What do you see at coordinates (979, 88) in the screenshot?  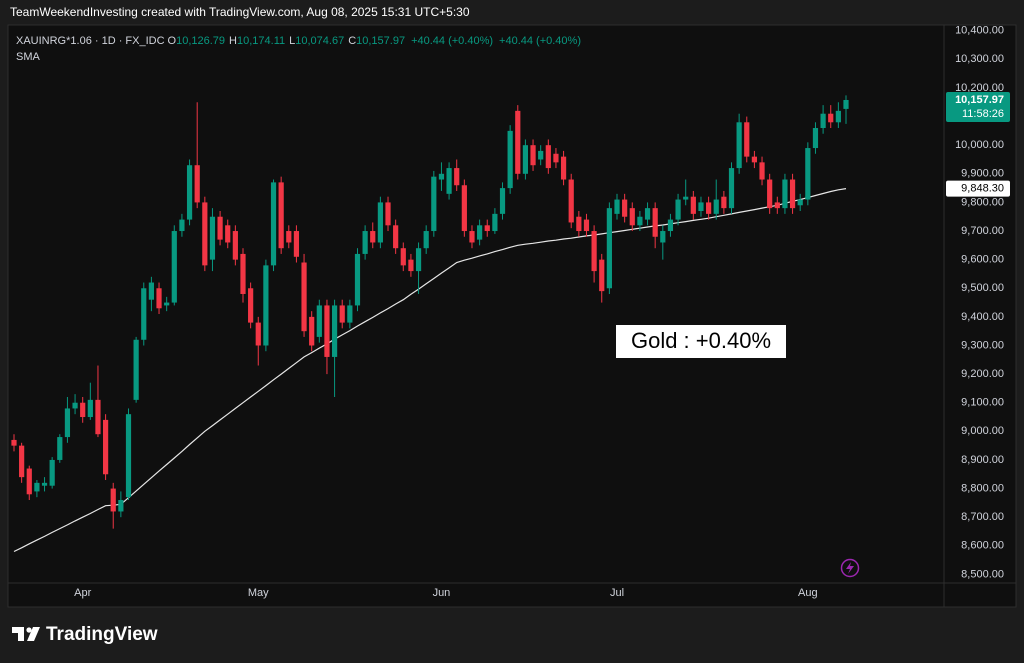 I see `y-tick-label: 10,200.00` at bounding box center [979, 88].